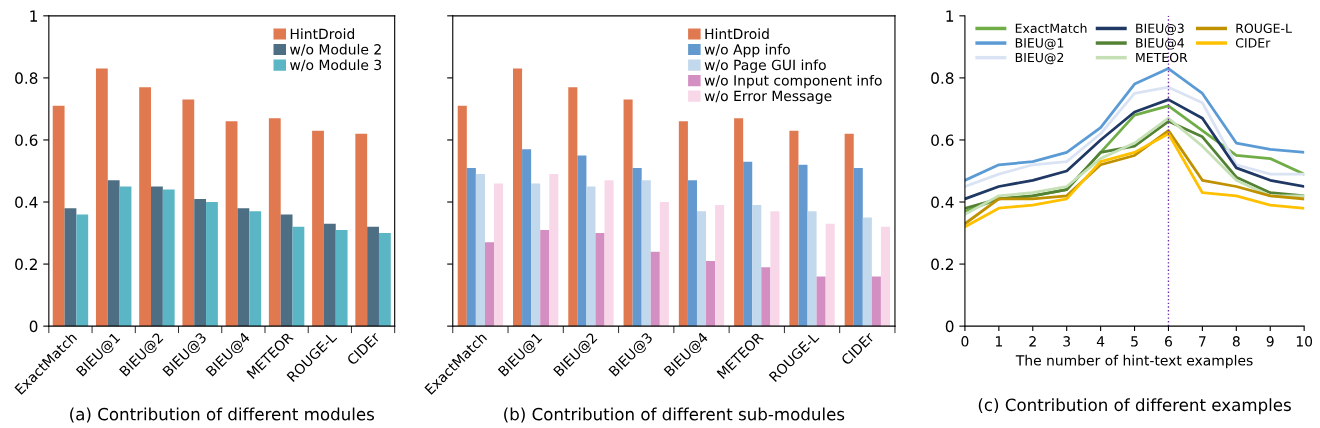  What do you see at coordinates (1162, 57) in the screenshot?
I see `legend-label: METEOR` at bounding box center [1162, 57].